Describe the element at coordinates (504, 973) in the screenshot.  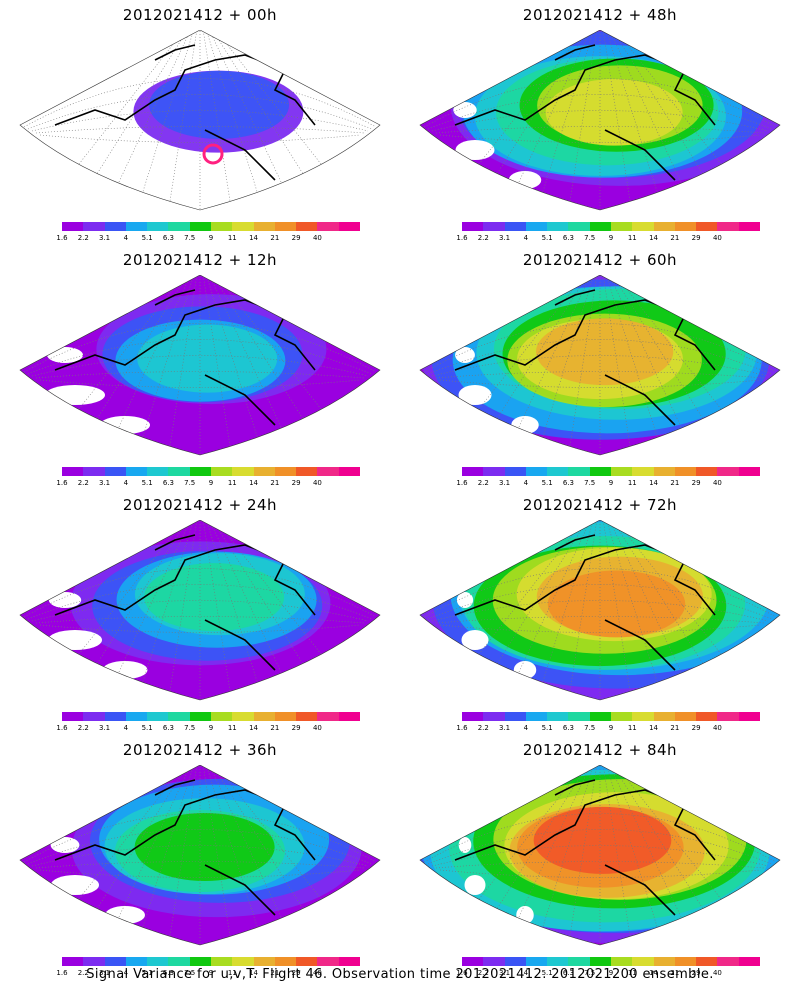
I see `colorbar-tick-label: 3.1` at that location.